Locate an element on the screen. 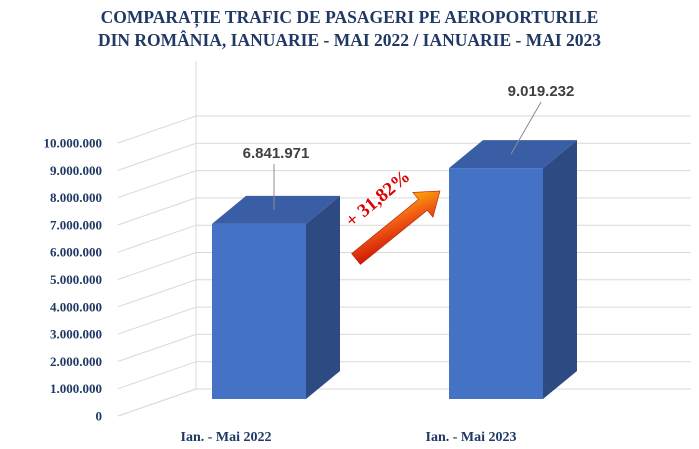 This screenshot has width=699, height=449. data-labels: 6.841.971 9.019.232 is located at coordinates (409, 146).